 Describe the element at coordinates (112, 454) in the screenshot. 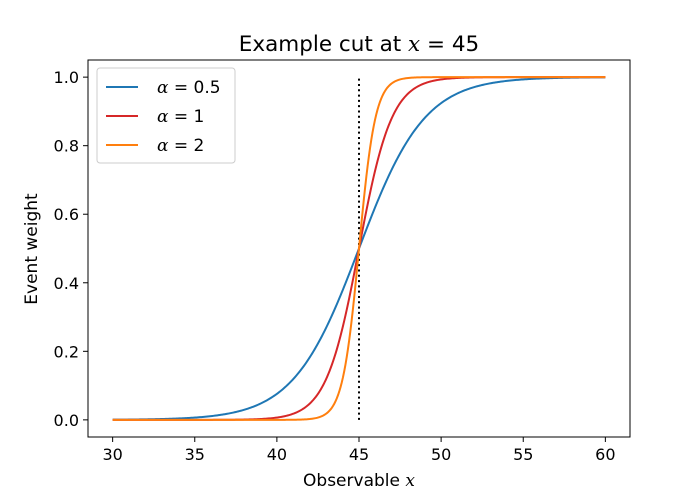

I see `x-tick-label: 30` at that location.